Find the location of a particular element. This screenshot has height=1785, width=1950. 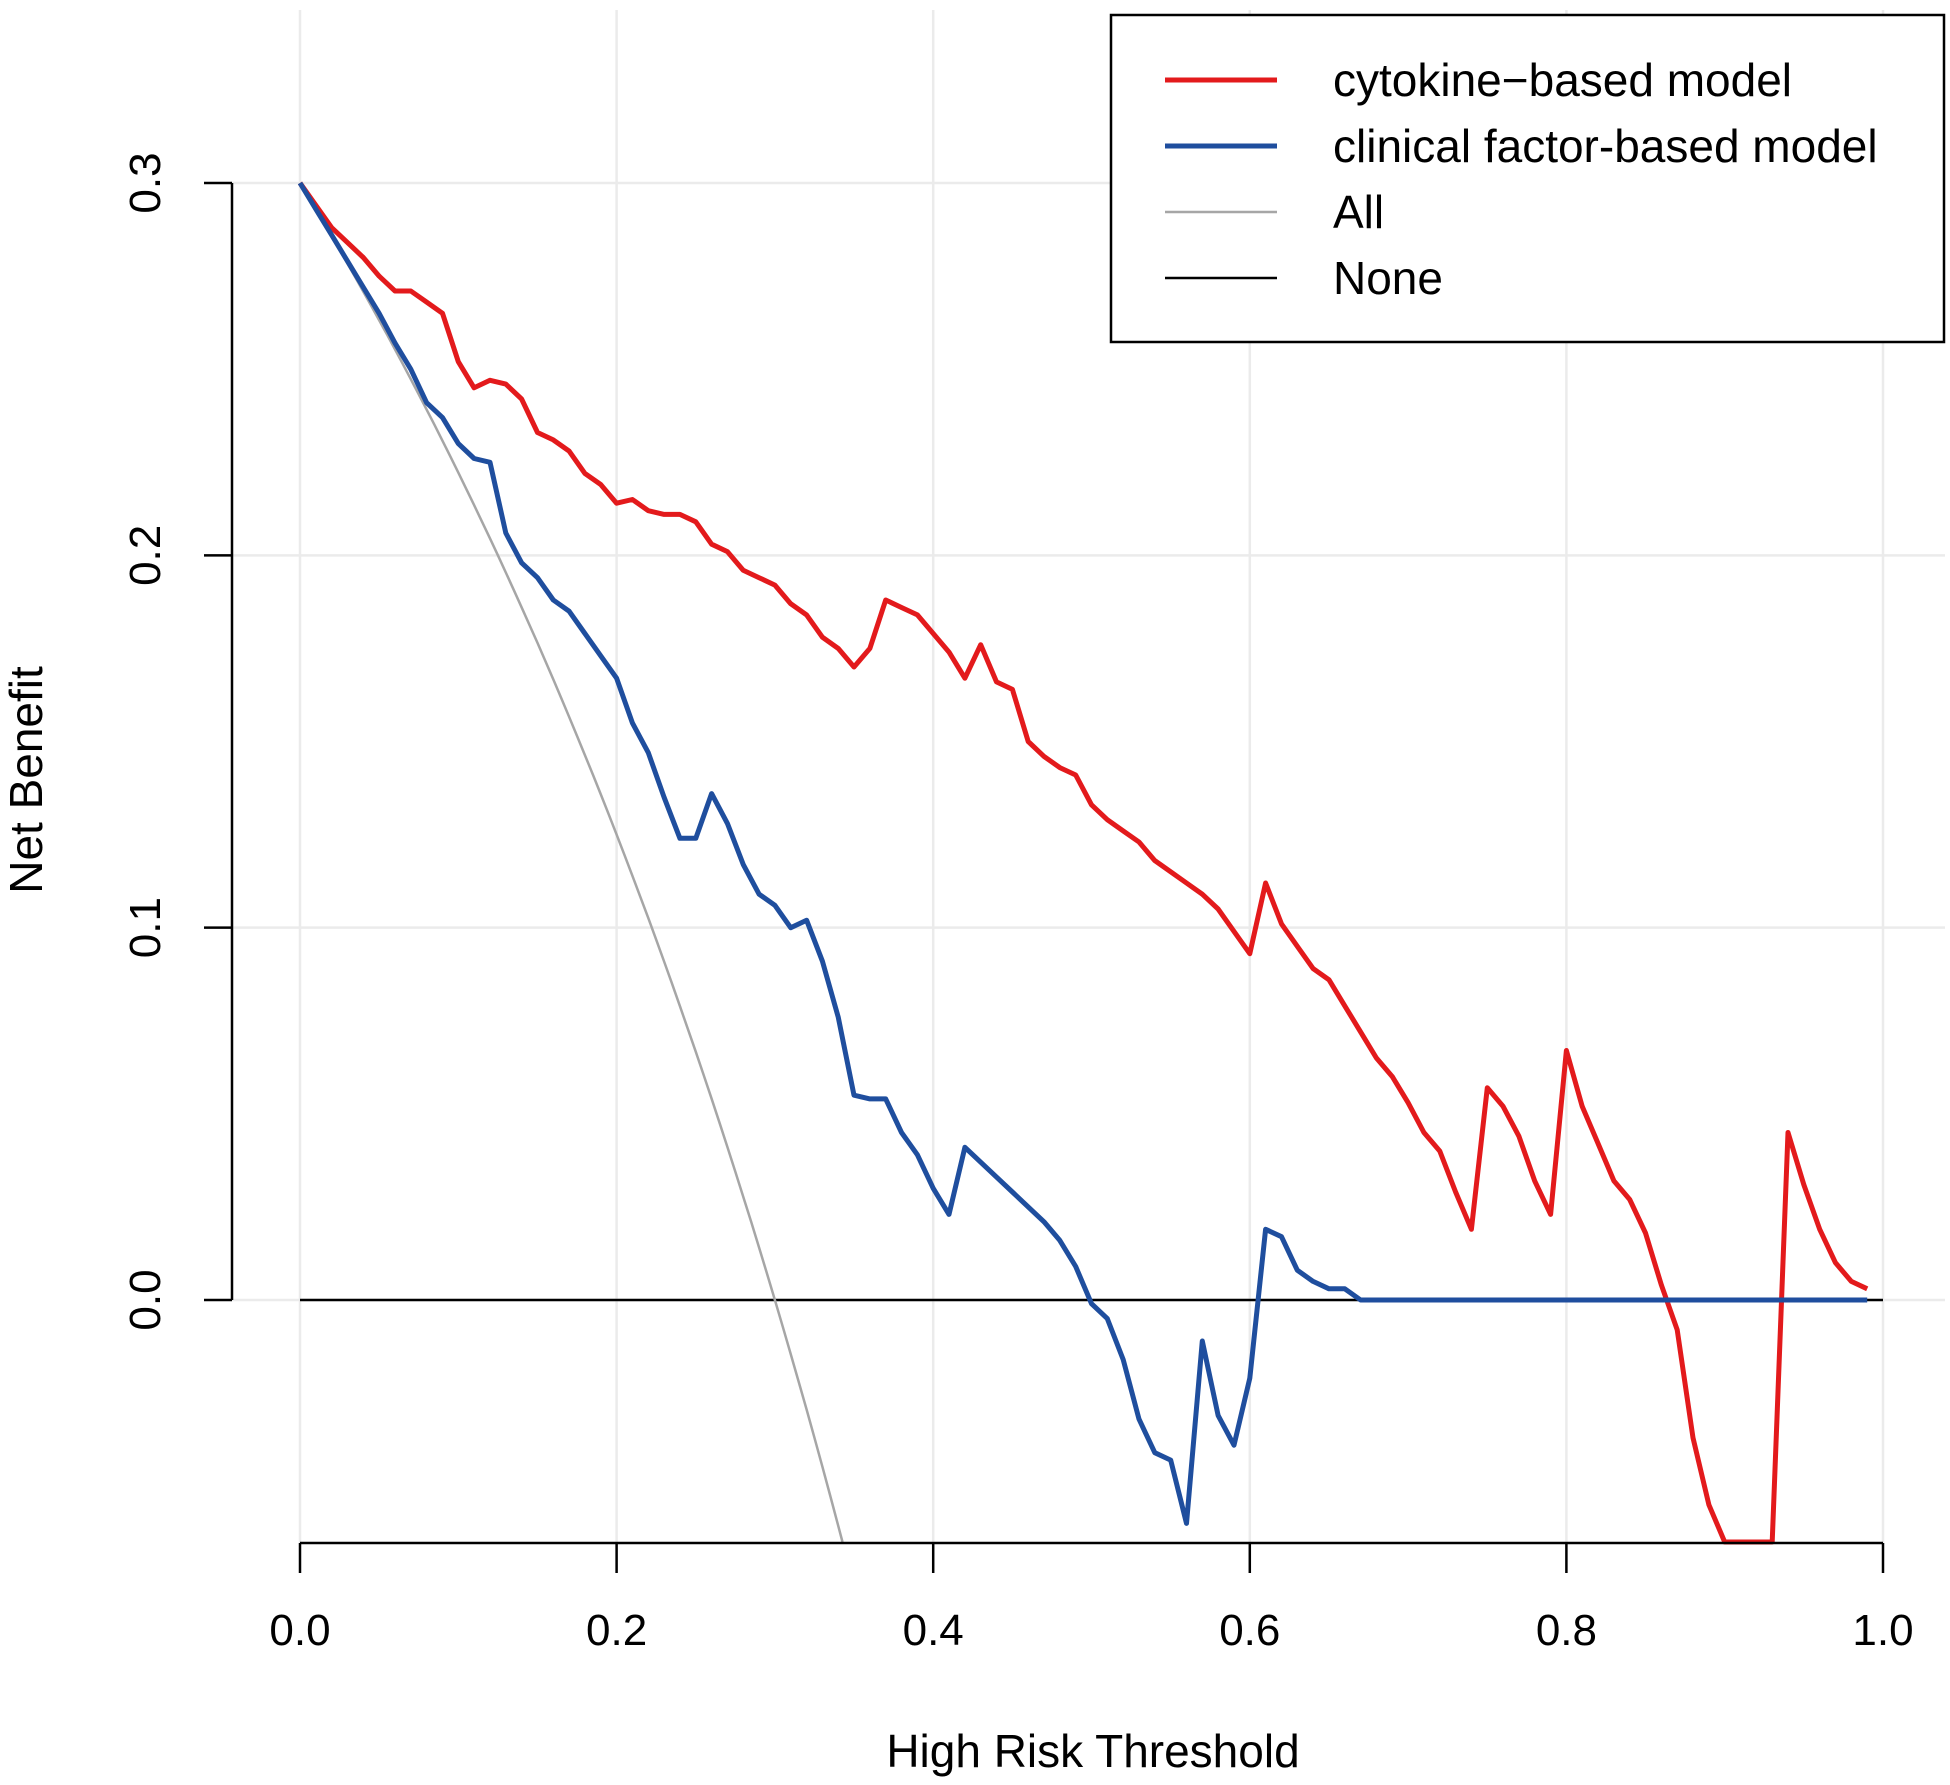

y-tick-label-3: 0.3 is located at coordinates (145, 182).